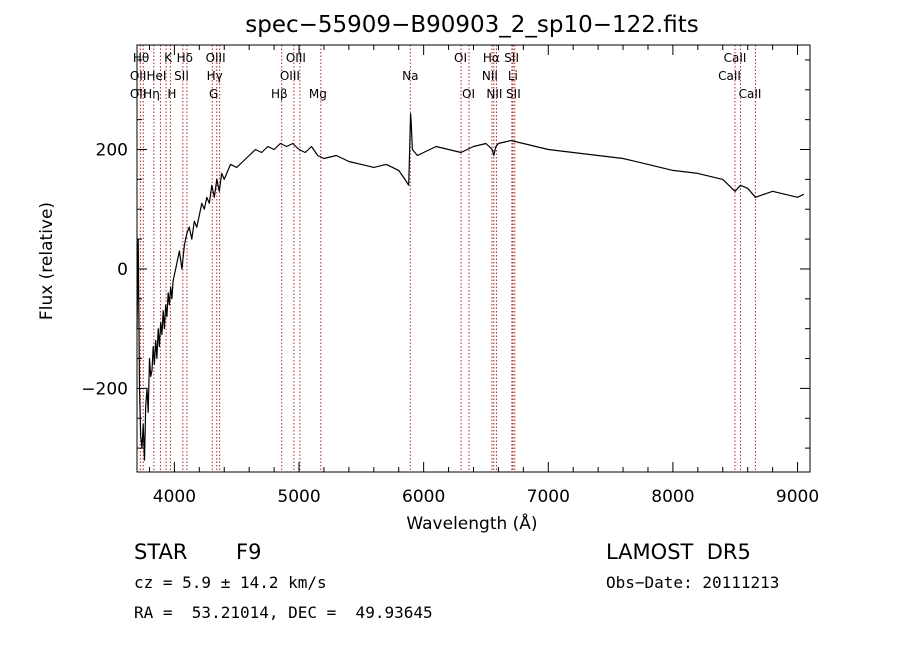 This screenshot has height=649, width=900. Describe the element at coordinates (138, 94) in the screenshot. I see `line-marker-label-4: OII` at that location.